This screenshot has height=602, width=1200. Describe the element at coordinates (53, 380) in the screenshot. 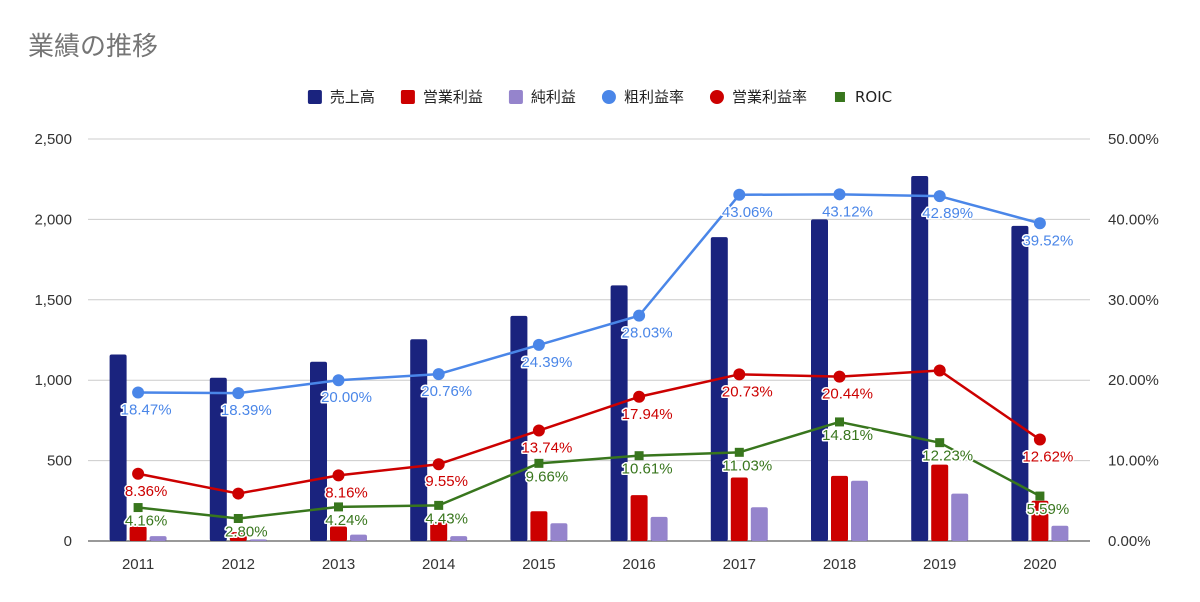

I see `y-left-tick-label: 1,000` at that location.